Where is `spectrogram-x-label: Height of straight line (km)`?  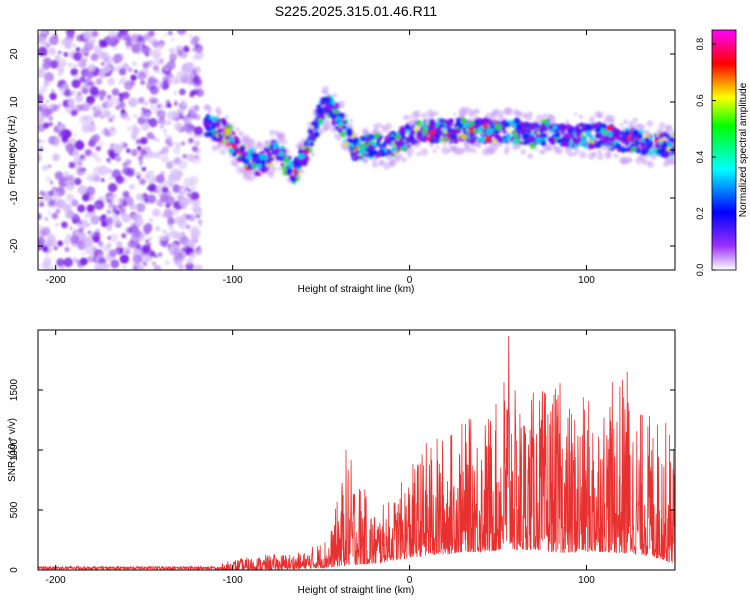 spectrogram-x-label: Height of straight line (km) is located at coordinates (356, 289).